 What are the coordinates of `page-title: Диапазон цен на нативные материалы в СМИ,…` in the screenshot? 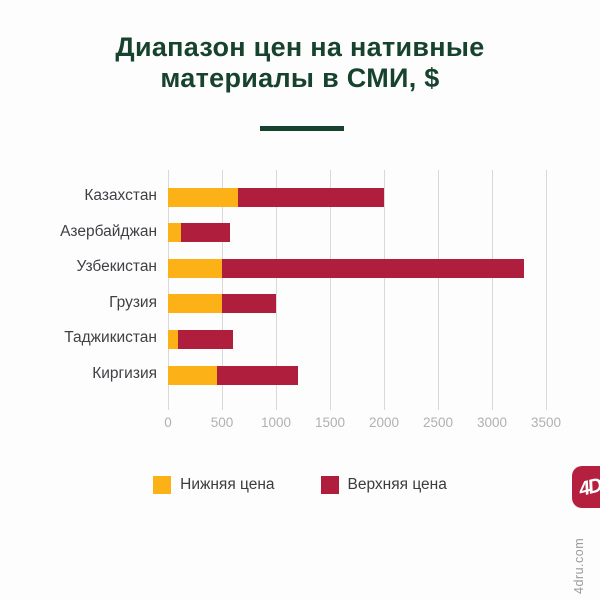 It's located at (300, 63).